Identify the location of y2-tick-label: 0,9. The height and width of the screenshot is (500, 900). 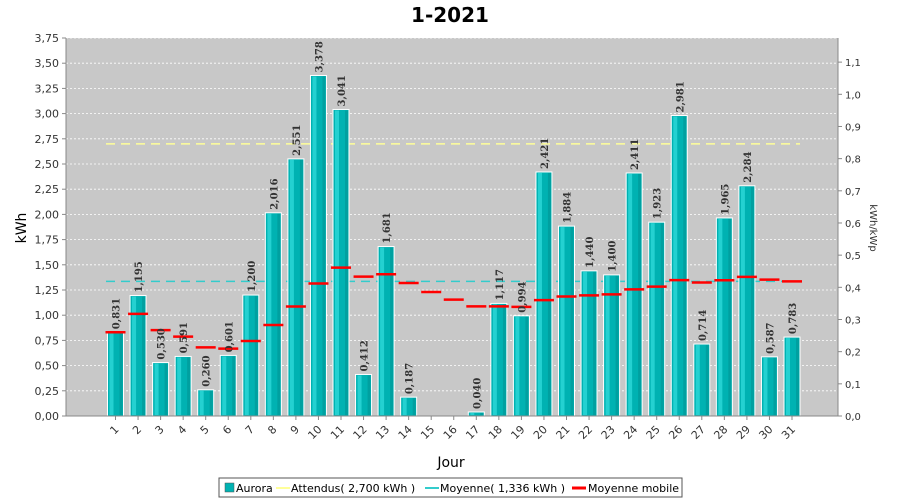
(853, 127).